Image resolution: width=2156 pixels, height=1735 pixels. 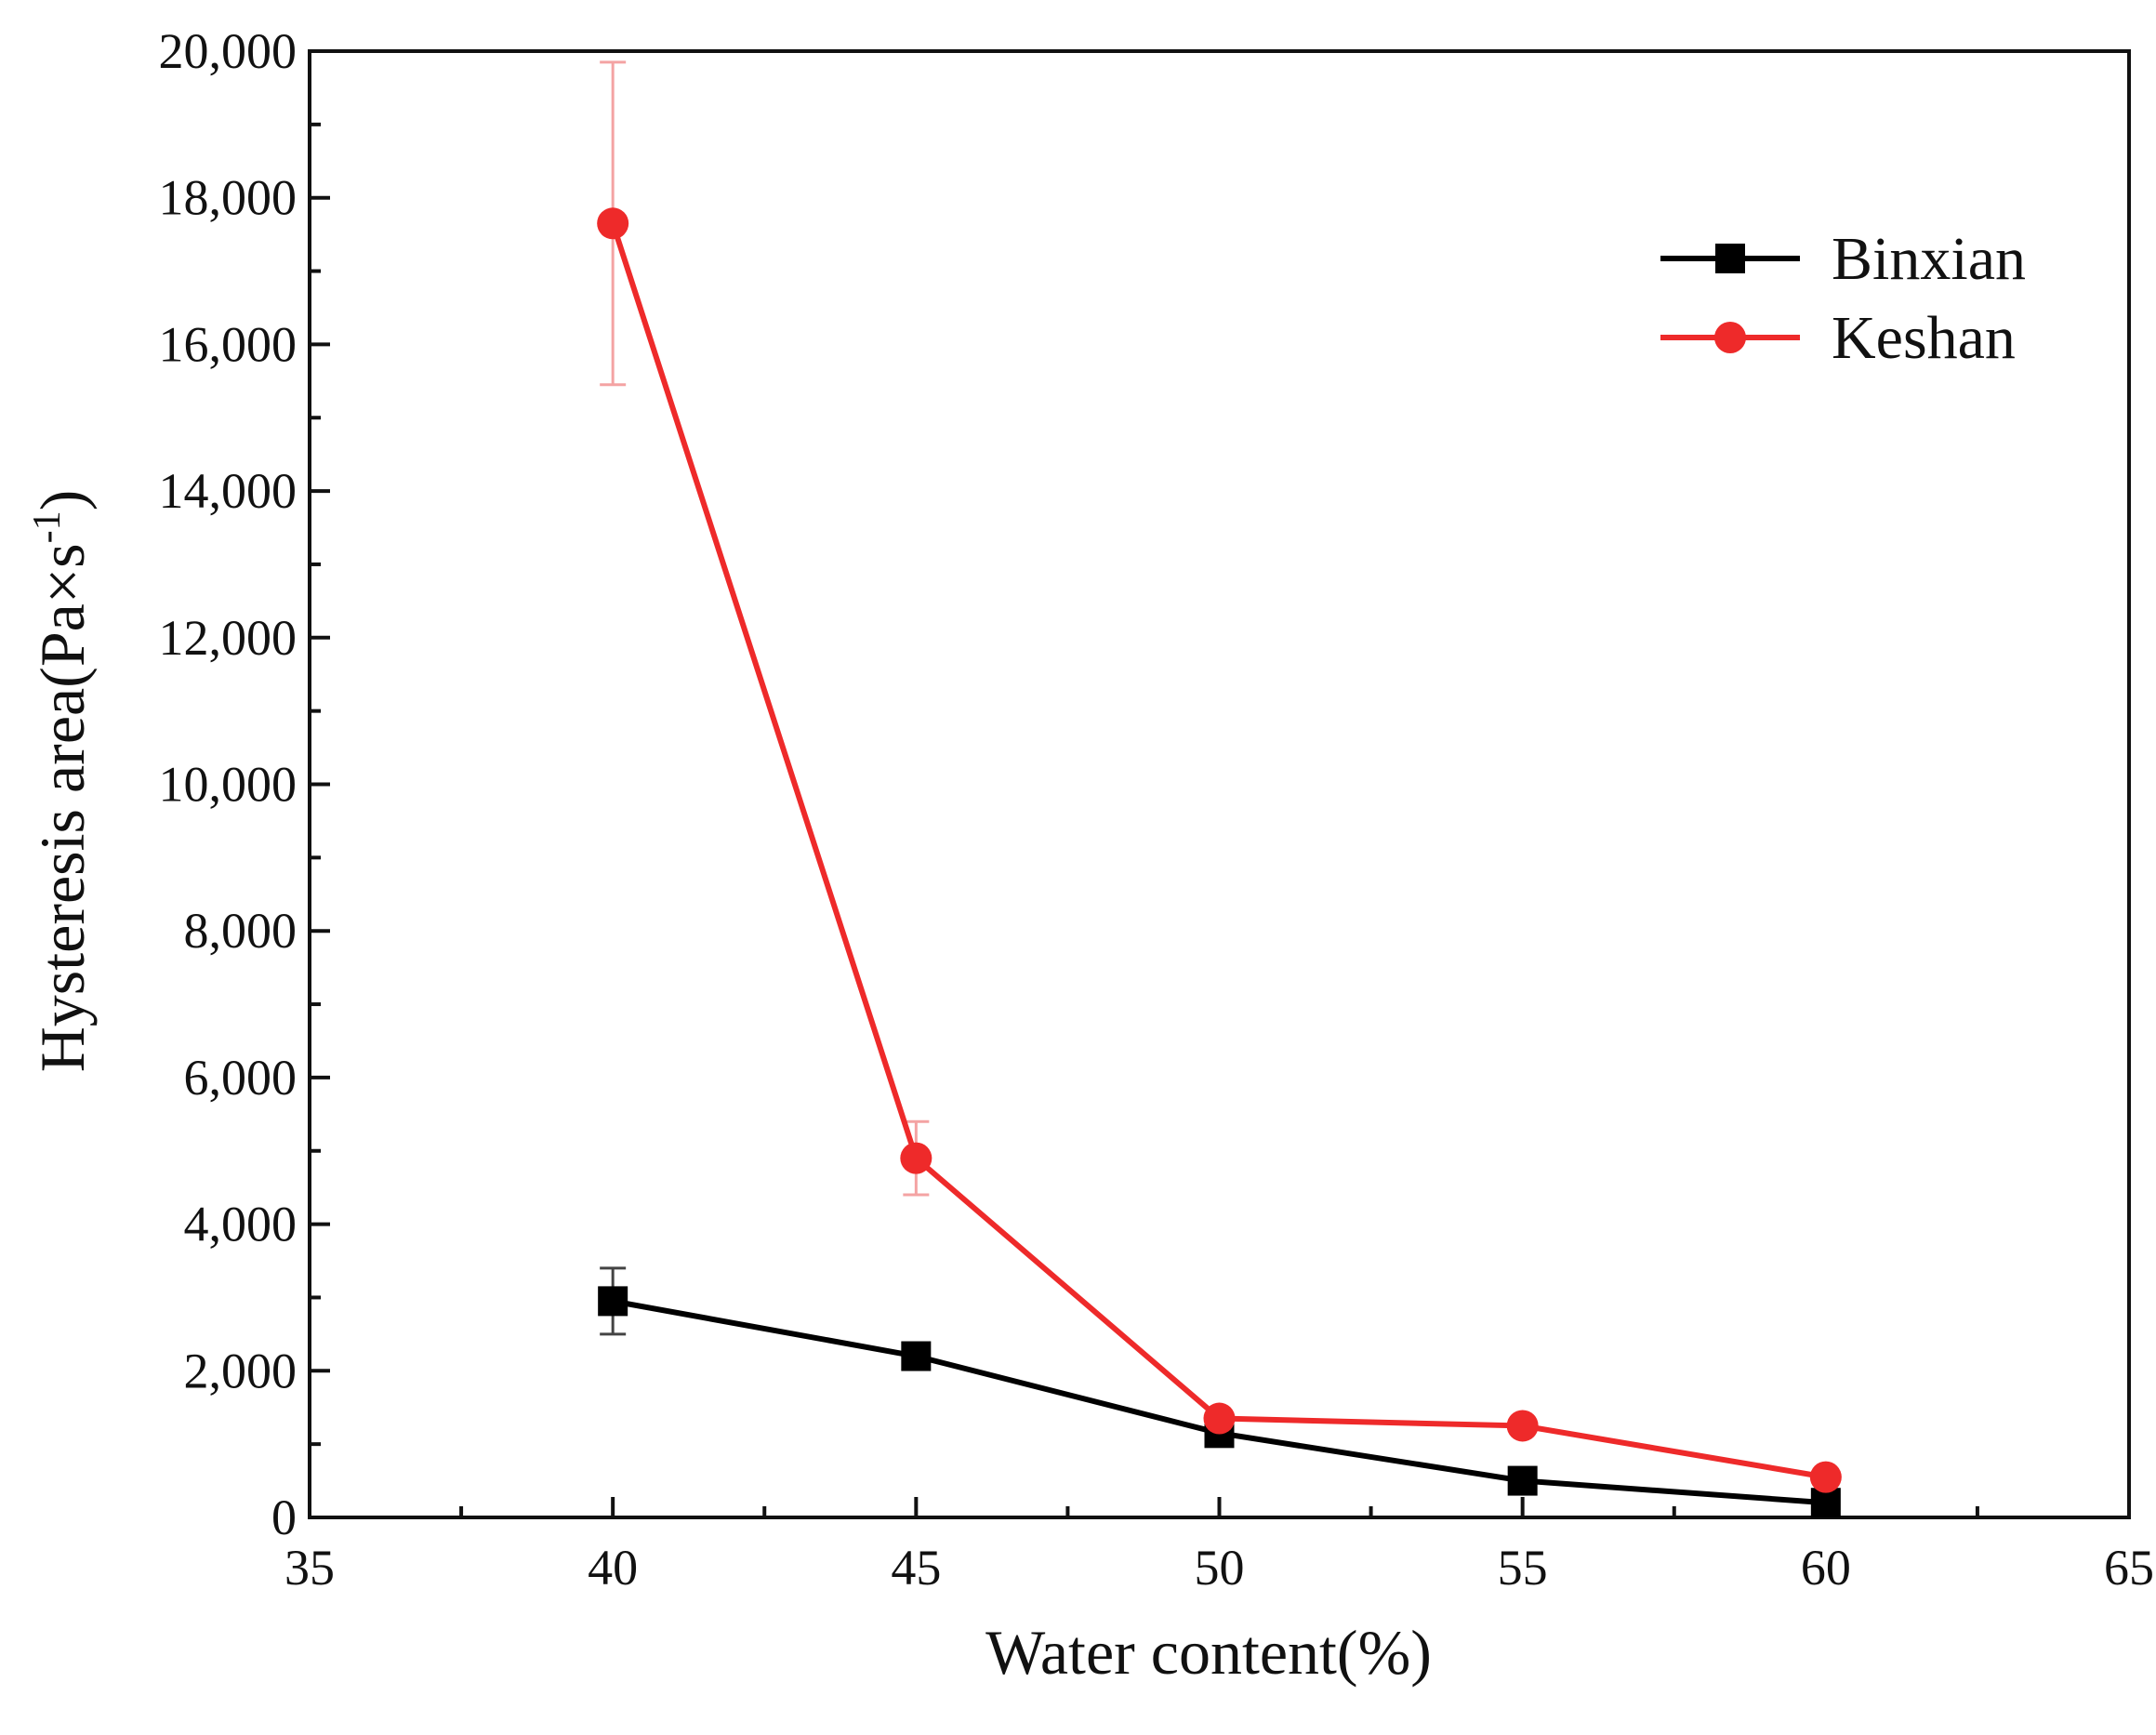 I want to click on x-tick-label: 45, so click(x=916, y=1568).